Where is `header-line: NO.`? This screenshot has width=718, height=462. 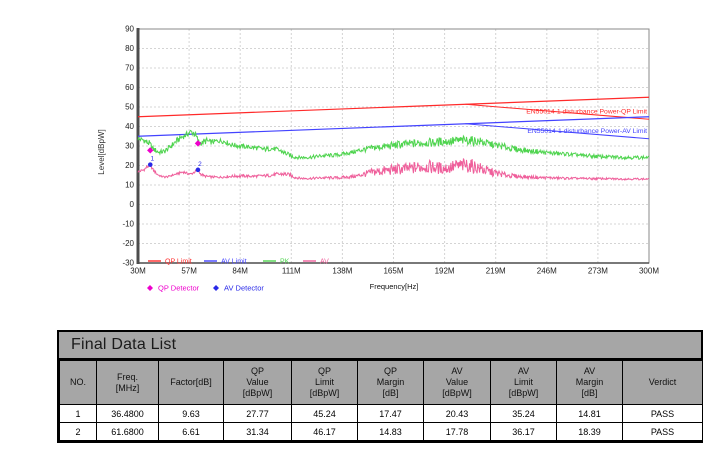
header-line: NO. is located at coordinates (77, 382).